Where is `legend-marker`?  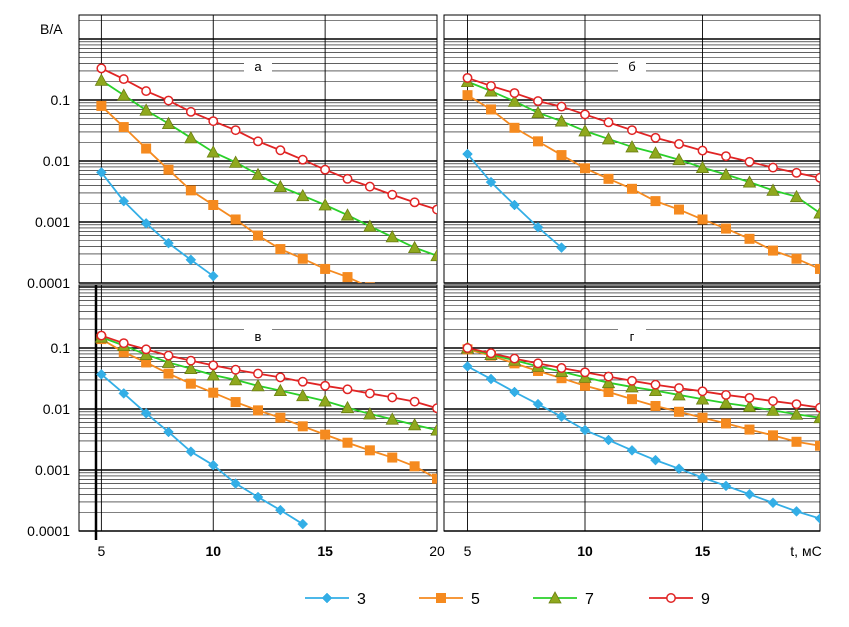 legend-marker is located at coordinates (327, 598).